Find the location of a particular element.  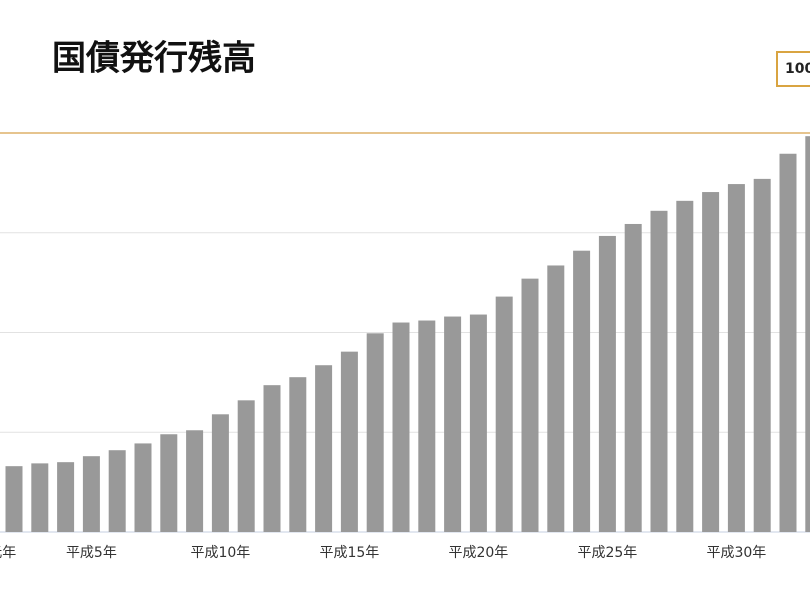

x-tick-label: 平成5年 is located at coordinates (91, 553).